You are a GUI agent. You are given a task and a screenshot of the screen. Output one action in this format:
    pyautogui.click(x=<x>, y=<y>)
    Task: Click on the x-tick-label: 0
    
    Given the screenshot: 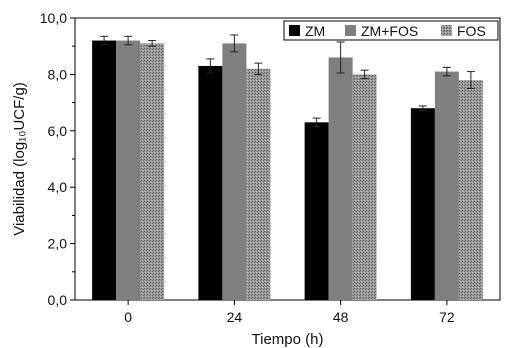 What is the action you would take?
    pyautogui.click(x=128, y=317)
    